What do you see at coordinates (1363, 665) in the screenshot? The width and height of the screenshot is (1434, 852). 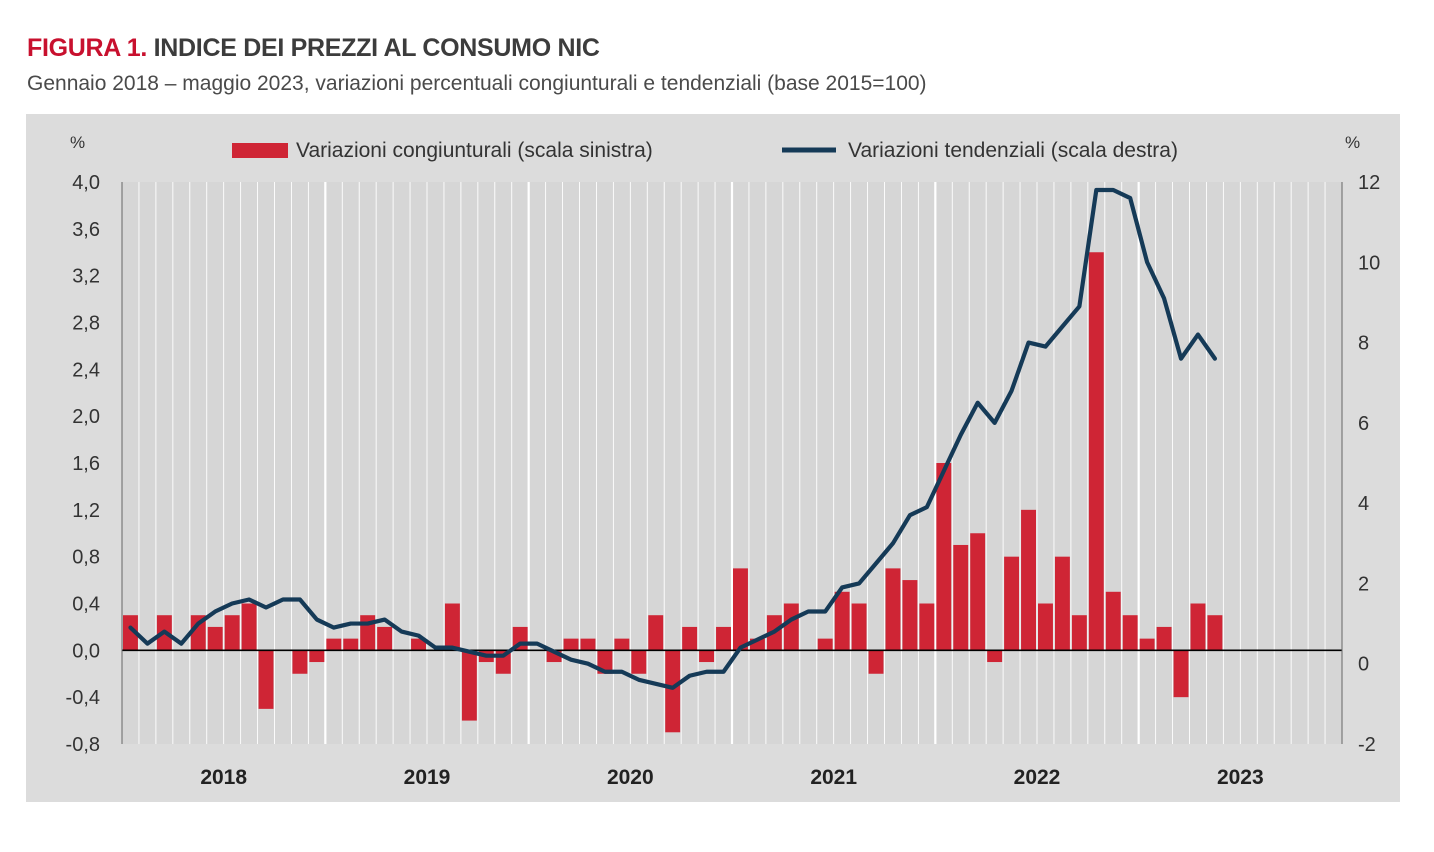 I see `right-tick-label: 0` at bounding box center [1363, 665].